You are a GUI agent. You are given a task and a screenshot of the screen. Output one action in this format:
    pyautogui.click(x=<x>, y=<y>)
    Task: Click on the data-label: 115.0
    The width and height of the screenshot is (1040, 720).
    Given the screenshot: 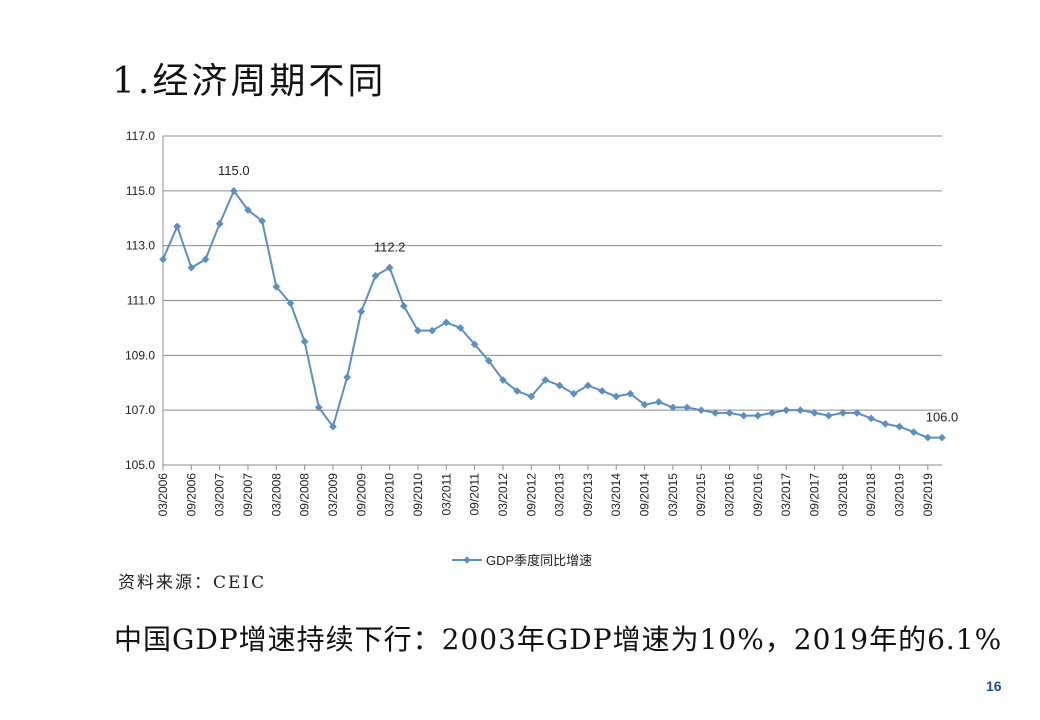 What is the action you would take?
    pyautogui.click(x=234, y=170)
    